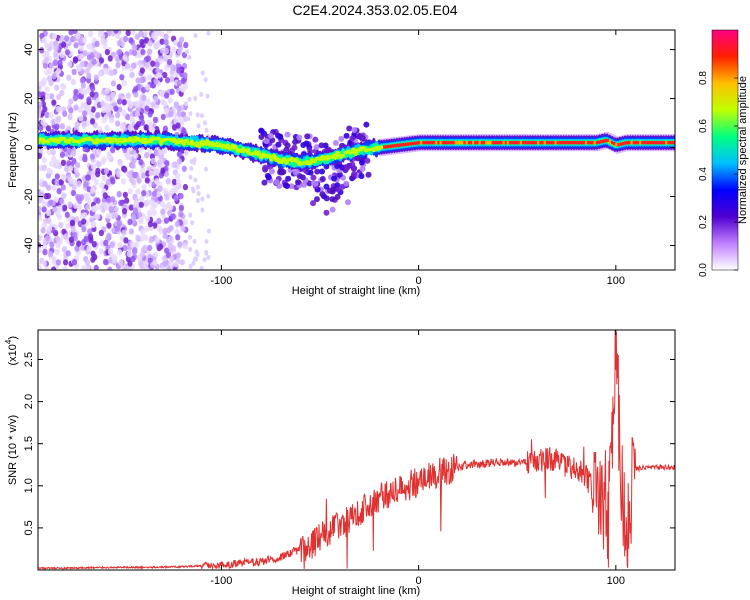  I want to click on colorbar-tick-label: 0.8, so click(703, 78).